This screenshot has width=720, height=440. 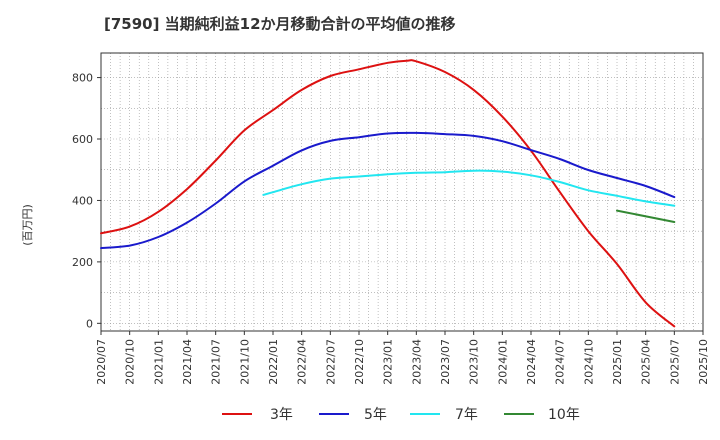 What do you see at coordinates (564, 415) in the screenshot?
I see `legend-label: 10年` at bounding box center [564, 415].